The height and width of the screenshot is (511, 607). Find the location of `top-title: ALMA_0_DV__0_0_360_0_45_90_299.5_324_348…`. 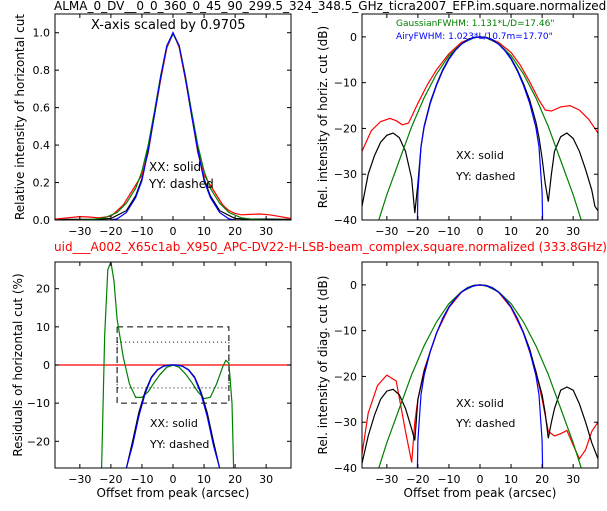

top-title: ALMA_0_DV__0_0_360_0_45_90_299.5_324_348… is located at coordinates (330, 6).